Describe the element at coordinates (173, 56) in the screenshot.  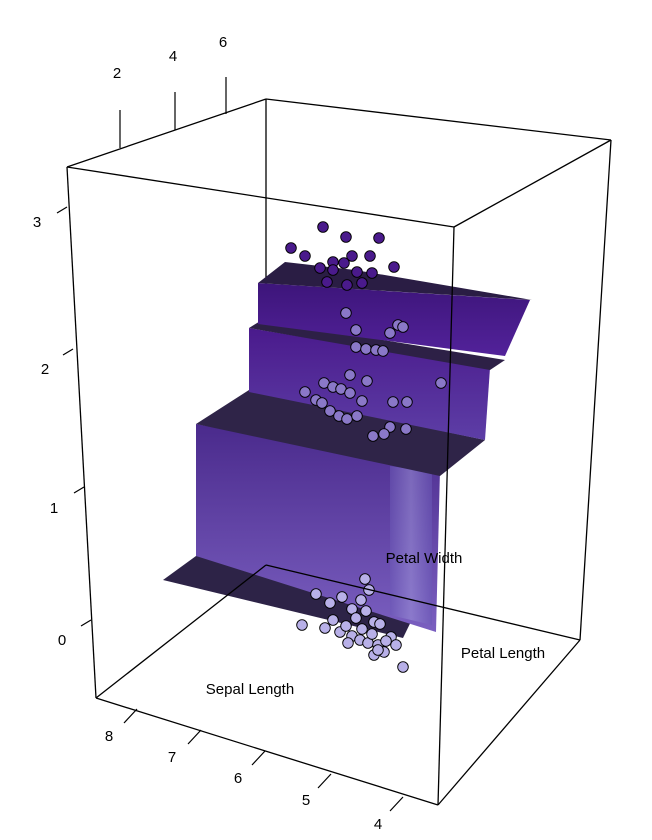
I see `y-tick-label: 4` at that location.